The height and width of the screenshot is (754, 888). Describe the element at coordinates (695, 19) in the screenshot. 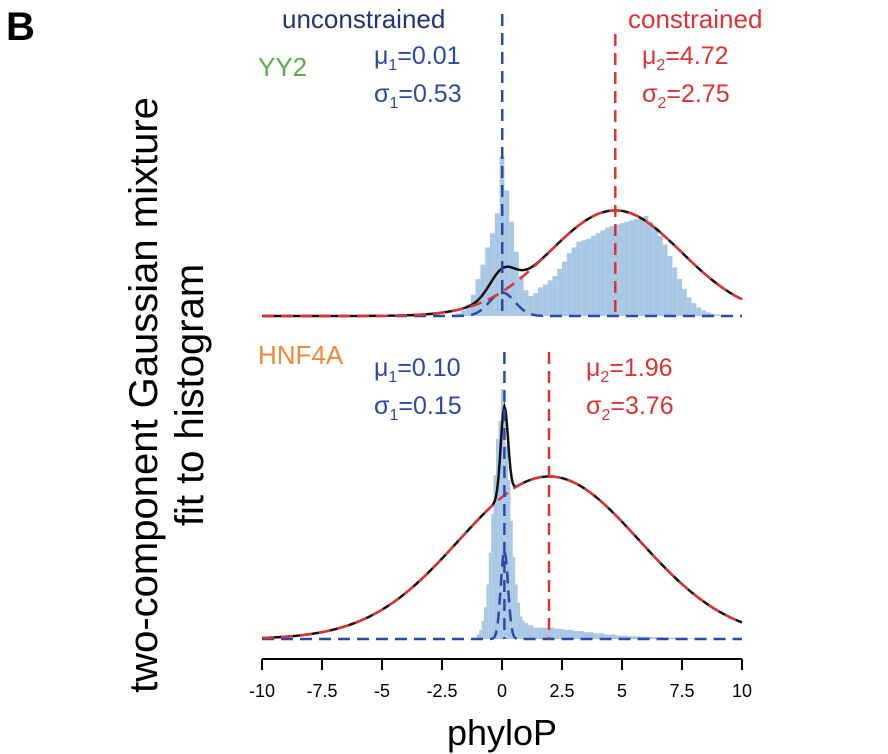

I see `constrained-header: constrained` at that location.